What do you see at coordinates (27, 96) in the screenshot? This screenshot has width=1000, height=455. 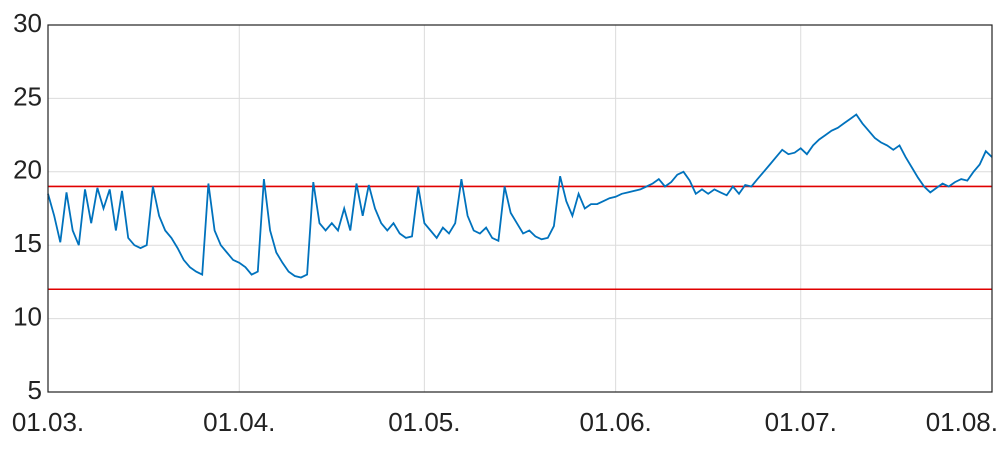 I see `y-tick-label: 25` at bounding box center [27, 96].